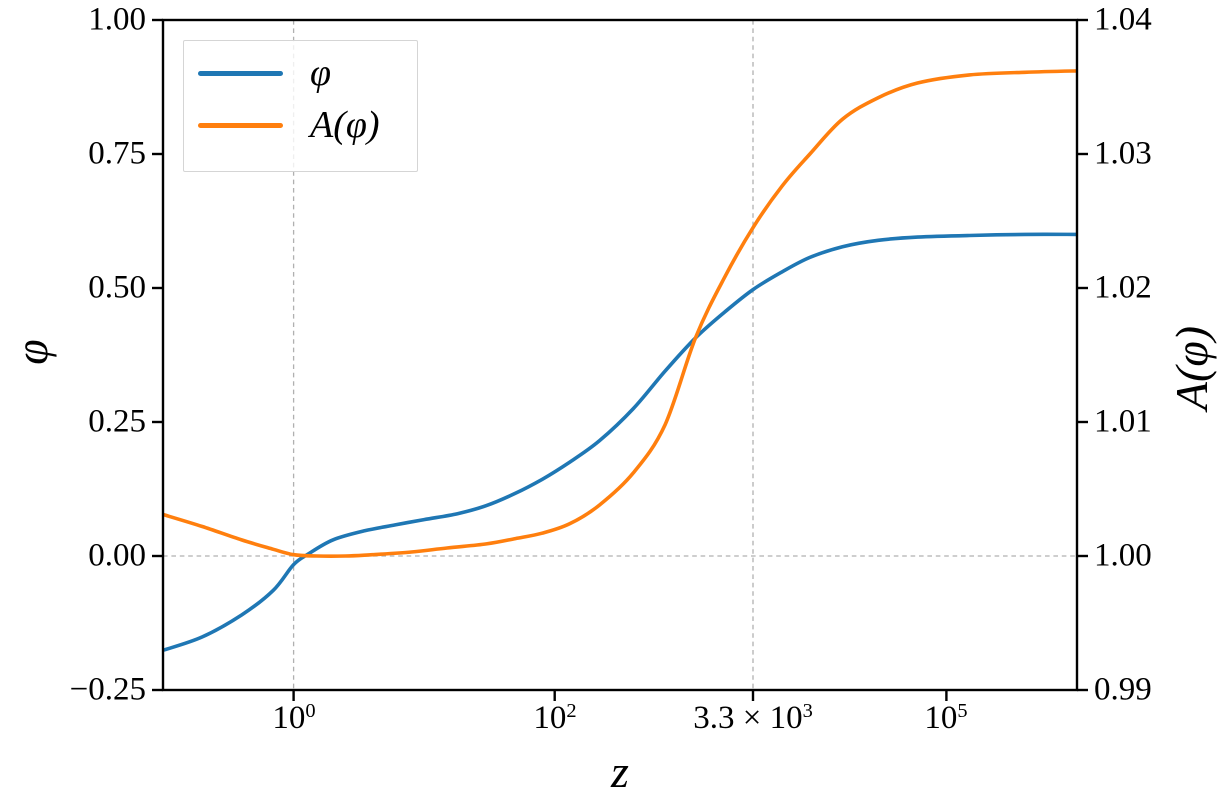 This screenshot has width=1225, height=800. I want to click on y-tick-label-left: 1.00, so click(117, 19).